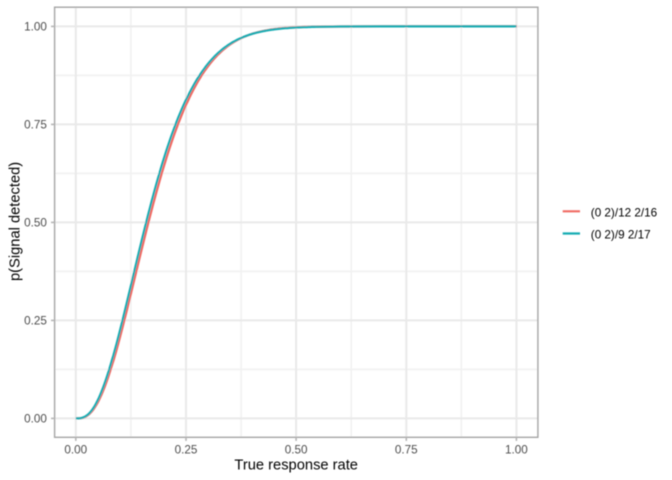  What do you see at coordinates (16, 221) in the screenshot?
I see `svg-text: p(Signal detected)` at bounding box center [16, 221].